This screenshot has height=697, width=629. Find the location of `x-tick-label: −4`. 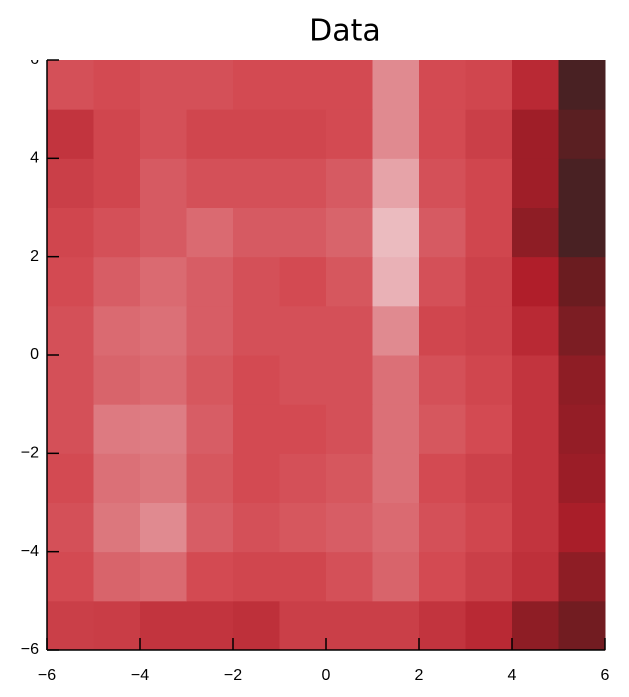

x-tick-label: −4 is located at coordinates (140, 675).